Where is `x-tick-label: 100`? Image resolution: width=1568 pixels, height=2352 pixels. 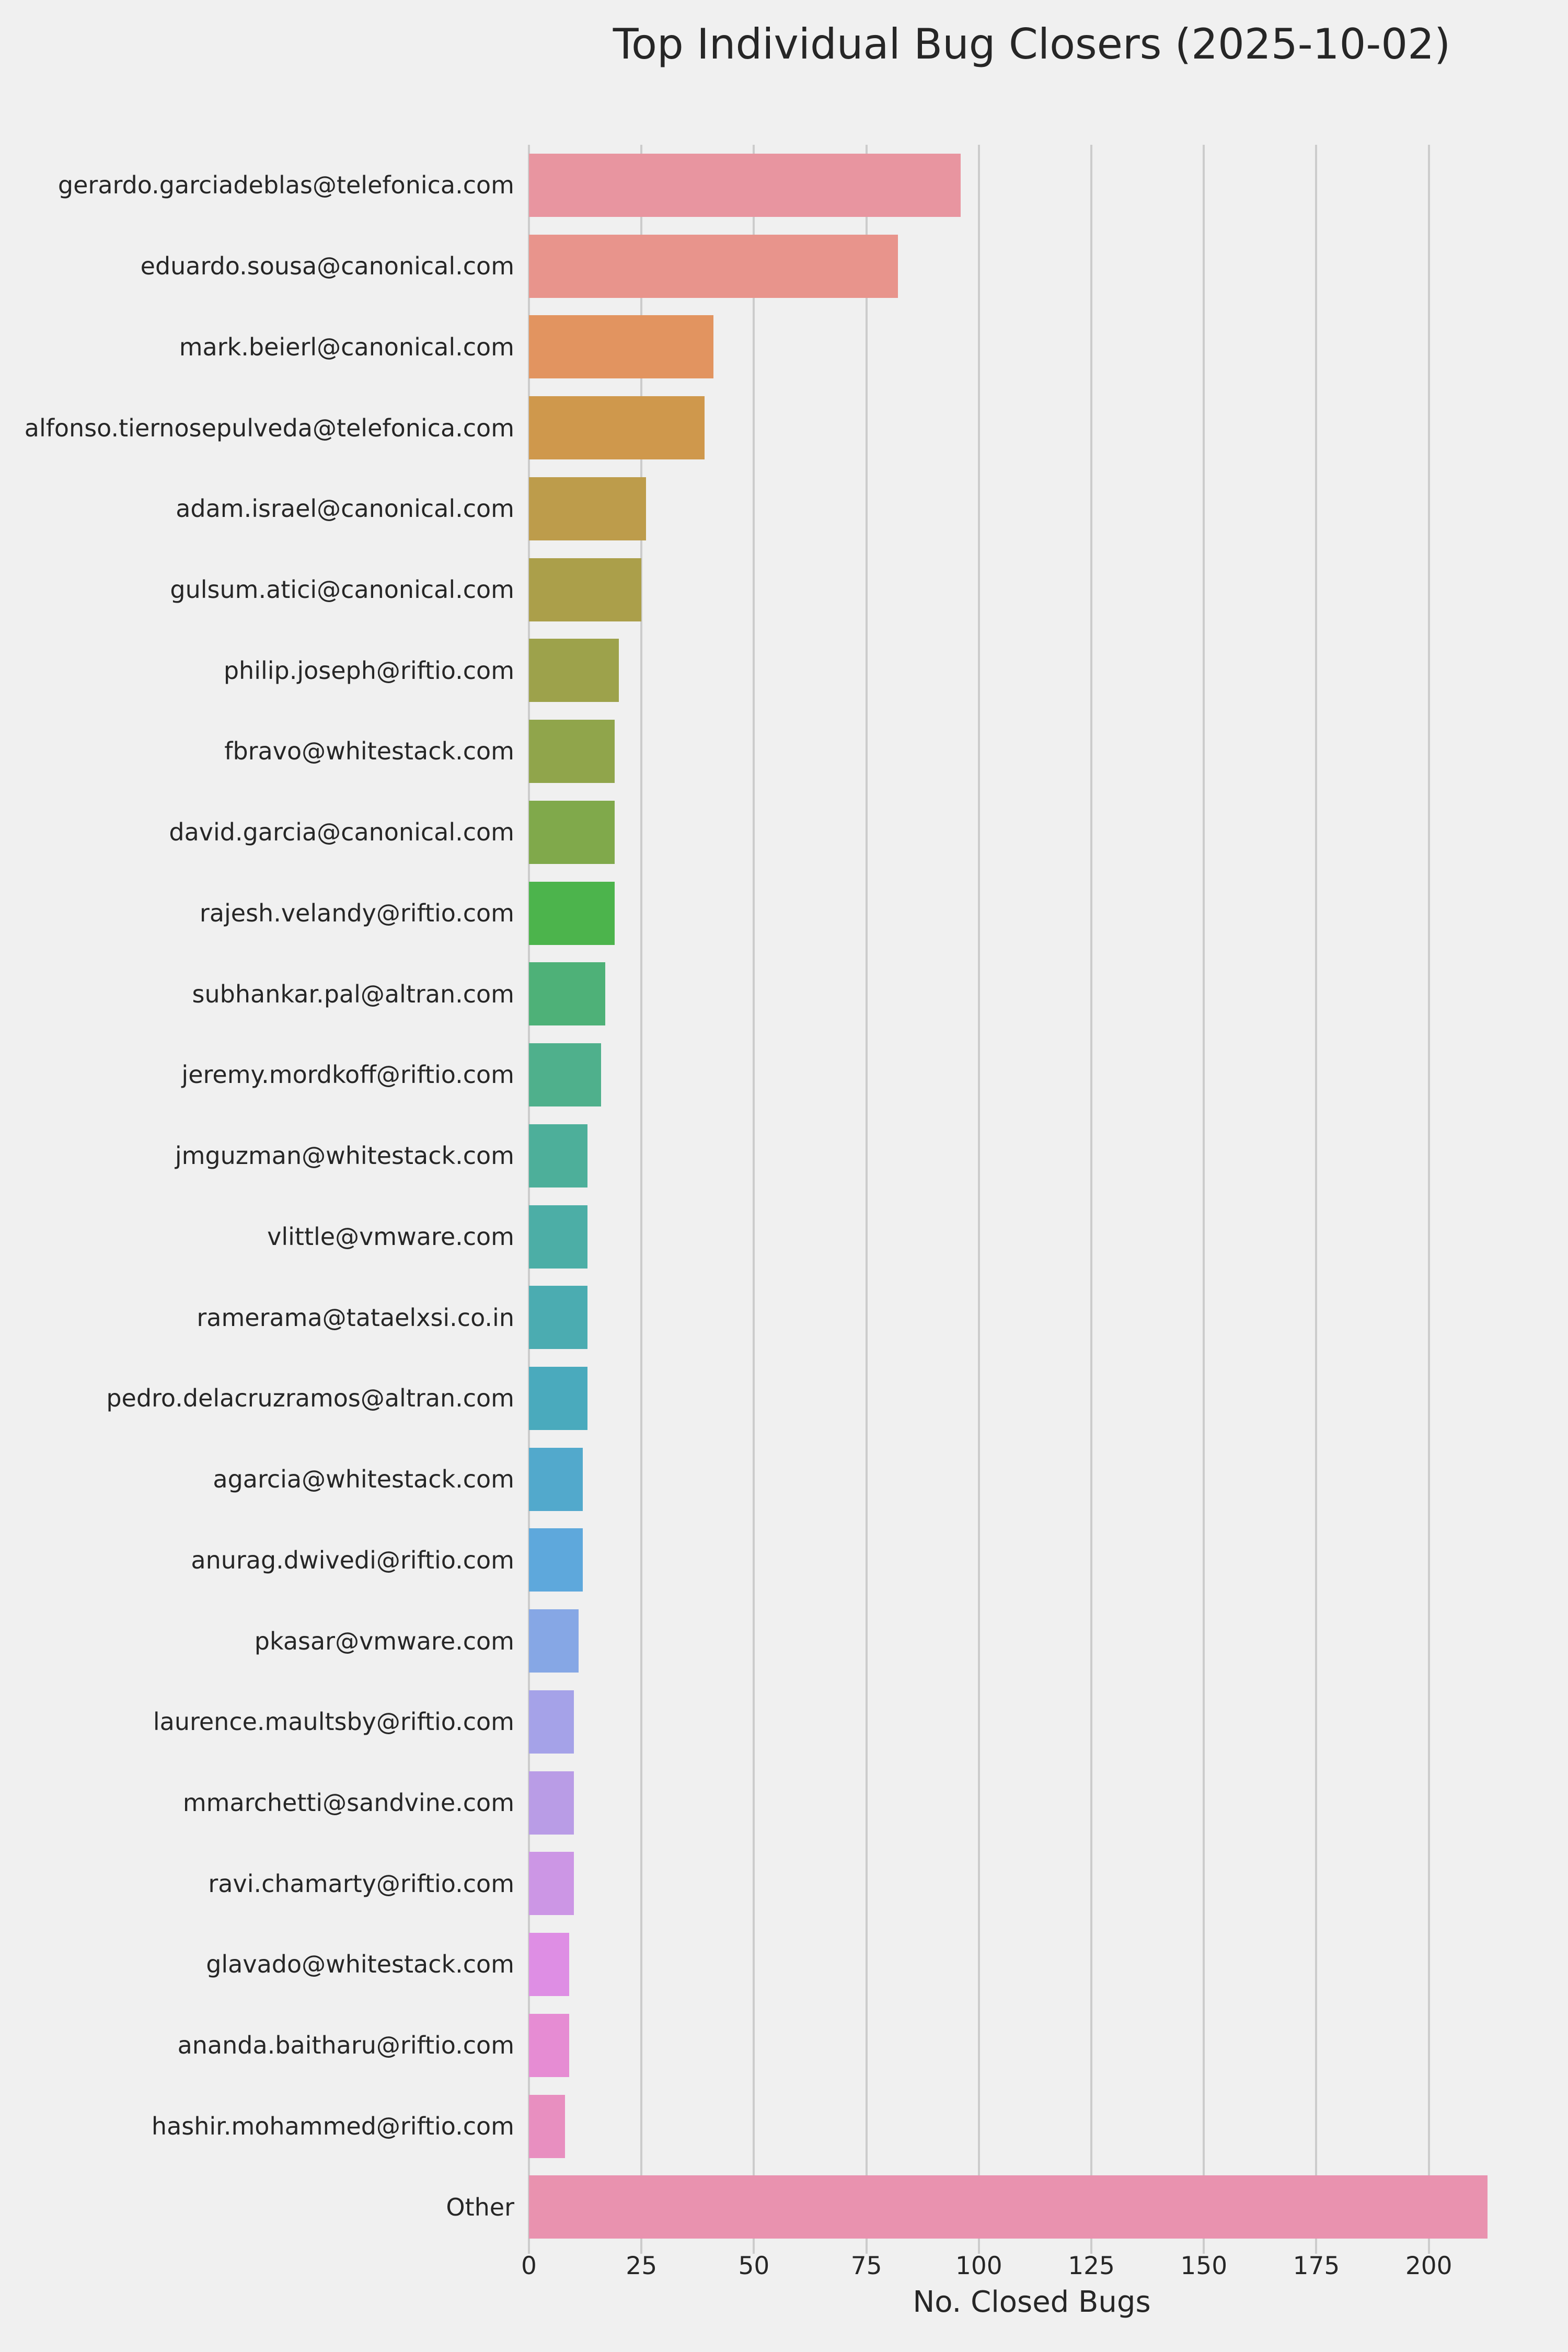 x-tick-label: 100 is located at coordinates (978, 2266).